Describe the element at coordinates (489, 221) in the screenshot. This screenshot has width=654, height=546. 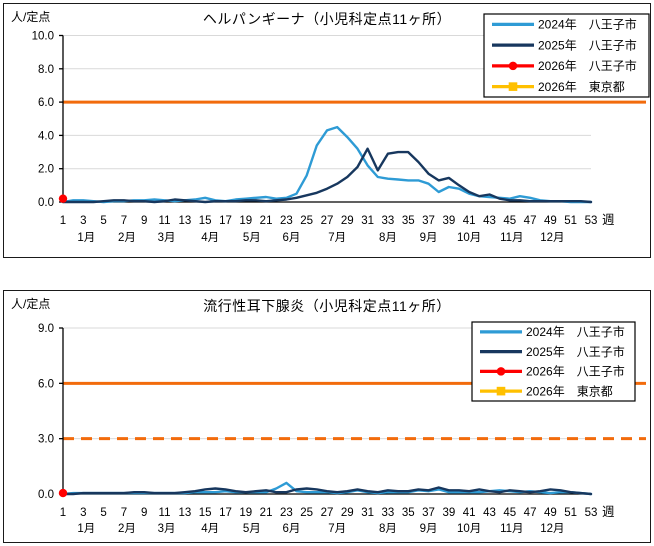
I see `x-tick-label-week-43: 43` at that location.